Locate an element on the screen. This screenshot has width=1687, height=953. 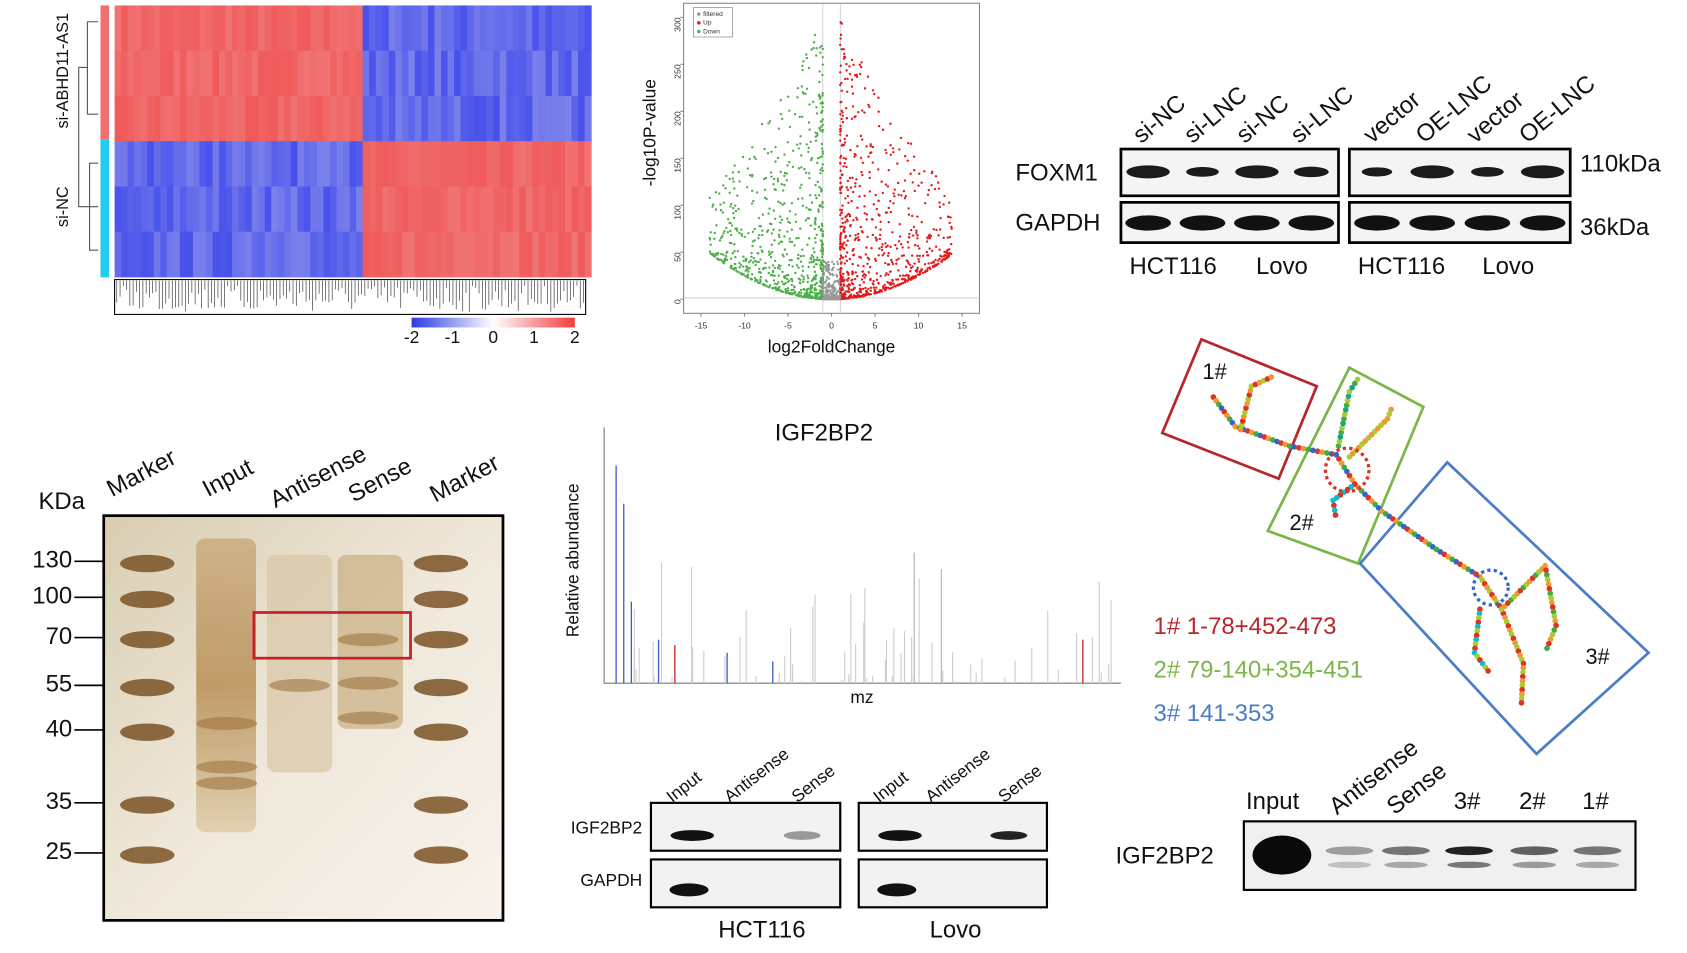
legend-label: Down is located at coordinates (711, 31).